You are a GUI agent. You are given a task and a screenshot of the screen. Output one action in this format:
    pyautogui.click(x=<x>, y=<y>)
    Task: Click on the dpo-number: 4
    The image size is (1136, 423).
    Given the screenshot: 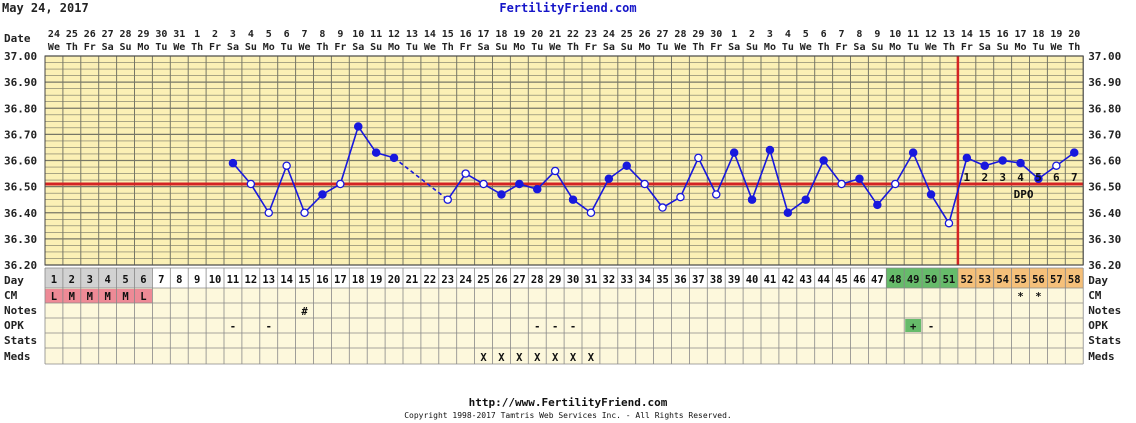 What is the action you would take?
    pyautogui.click(x=1020, y=177)
    